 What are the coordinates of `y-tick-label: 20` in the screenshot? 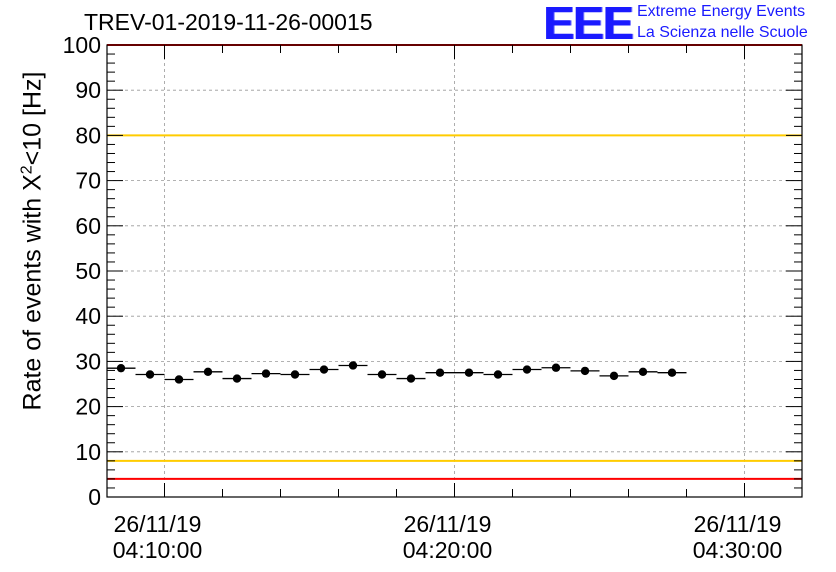 It's located at (88, 407).